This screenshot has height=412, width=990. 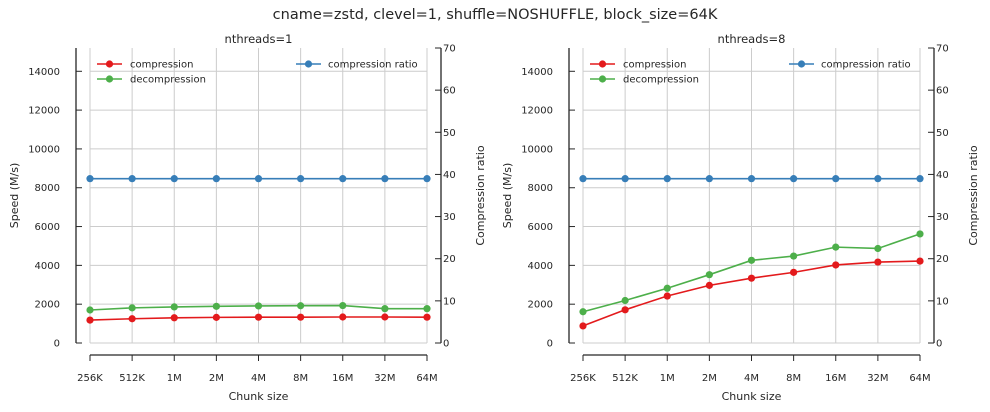 What do you see at coordinates (384, 378) in the screenshot?
I see `x-tick-label: 32M` at bounding box center [384, 378].